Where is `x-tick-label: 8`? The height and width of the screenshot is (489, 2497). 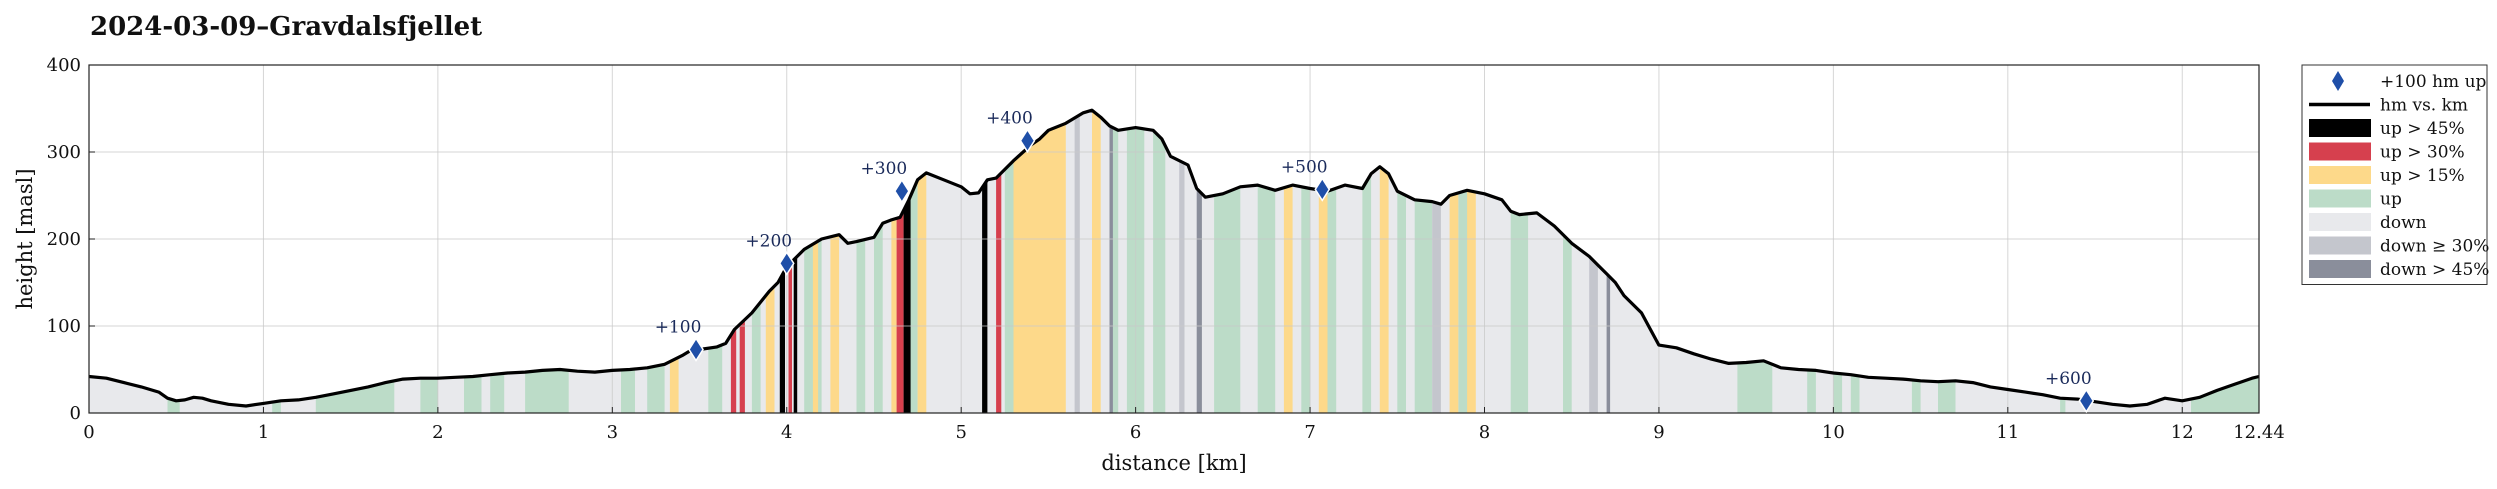
x-tick-label: 8 is located at coordinates (1484, 432).